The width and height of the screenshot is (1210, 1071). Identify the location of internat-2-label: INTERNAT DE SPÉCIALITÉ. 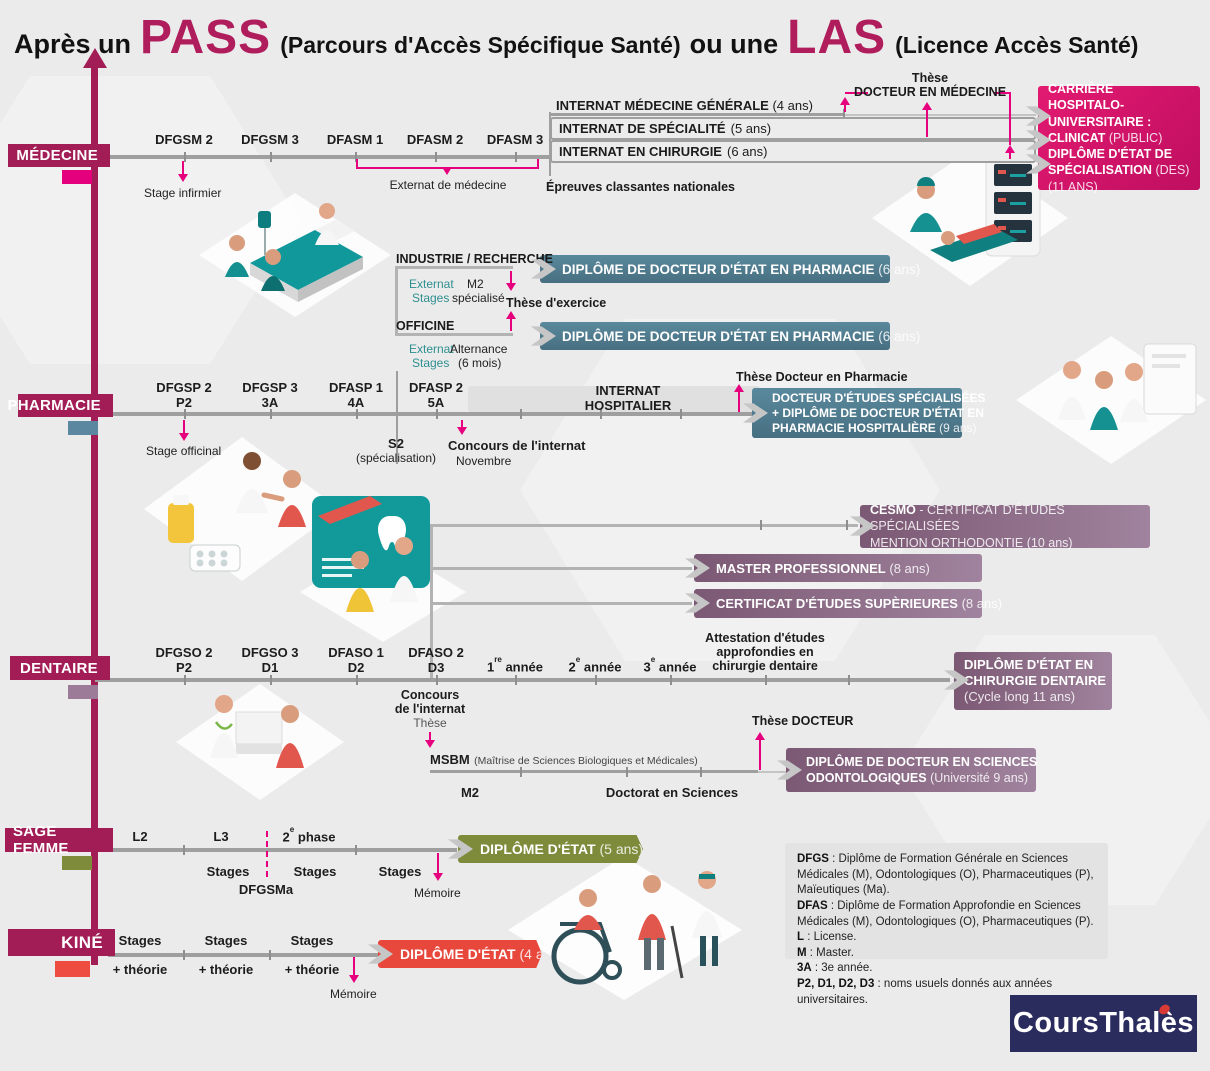
(642, 128).